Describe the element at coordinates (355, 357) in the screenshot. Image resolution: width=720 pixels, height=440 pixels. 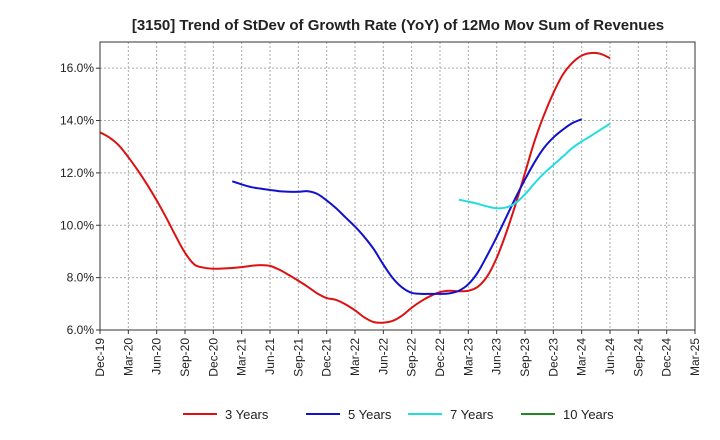
I see `x-tick-label: Mar-22` at that location.